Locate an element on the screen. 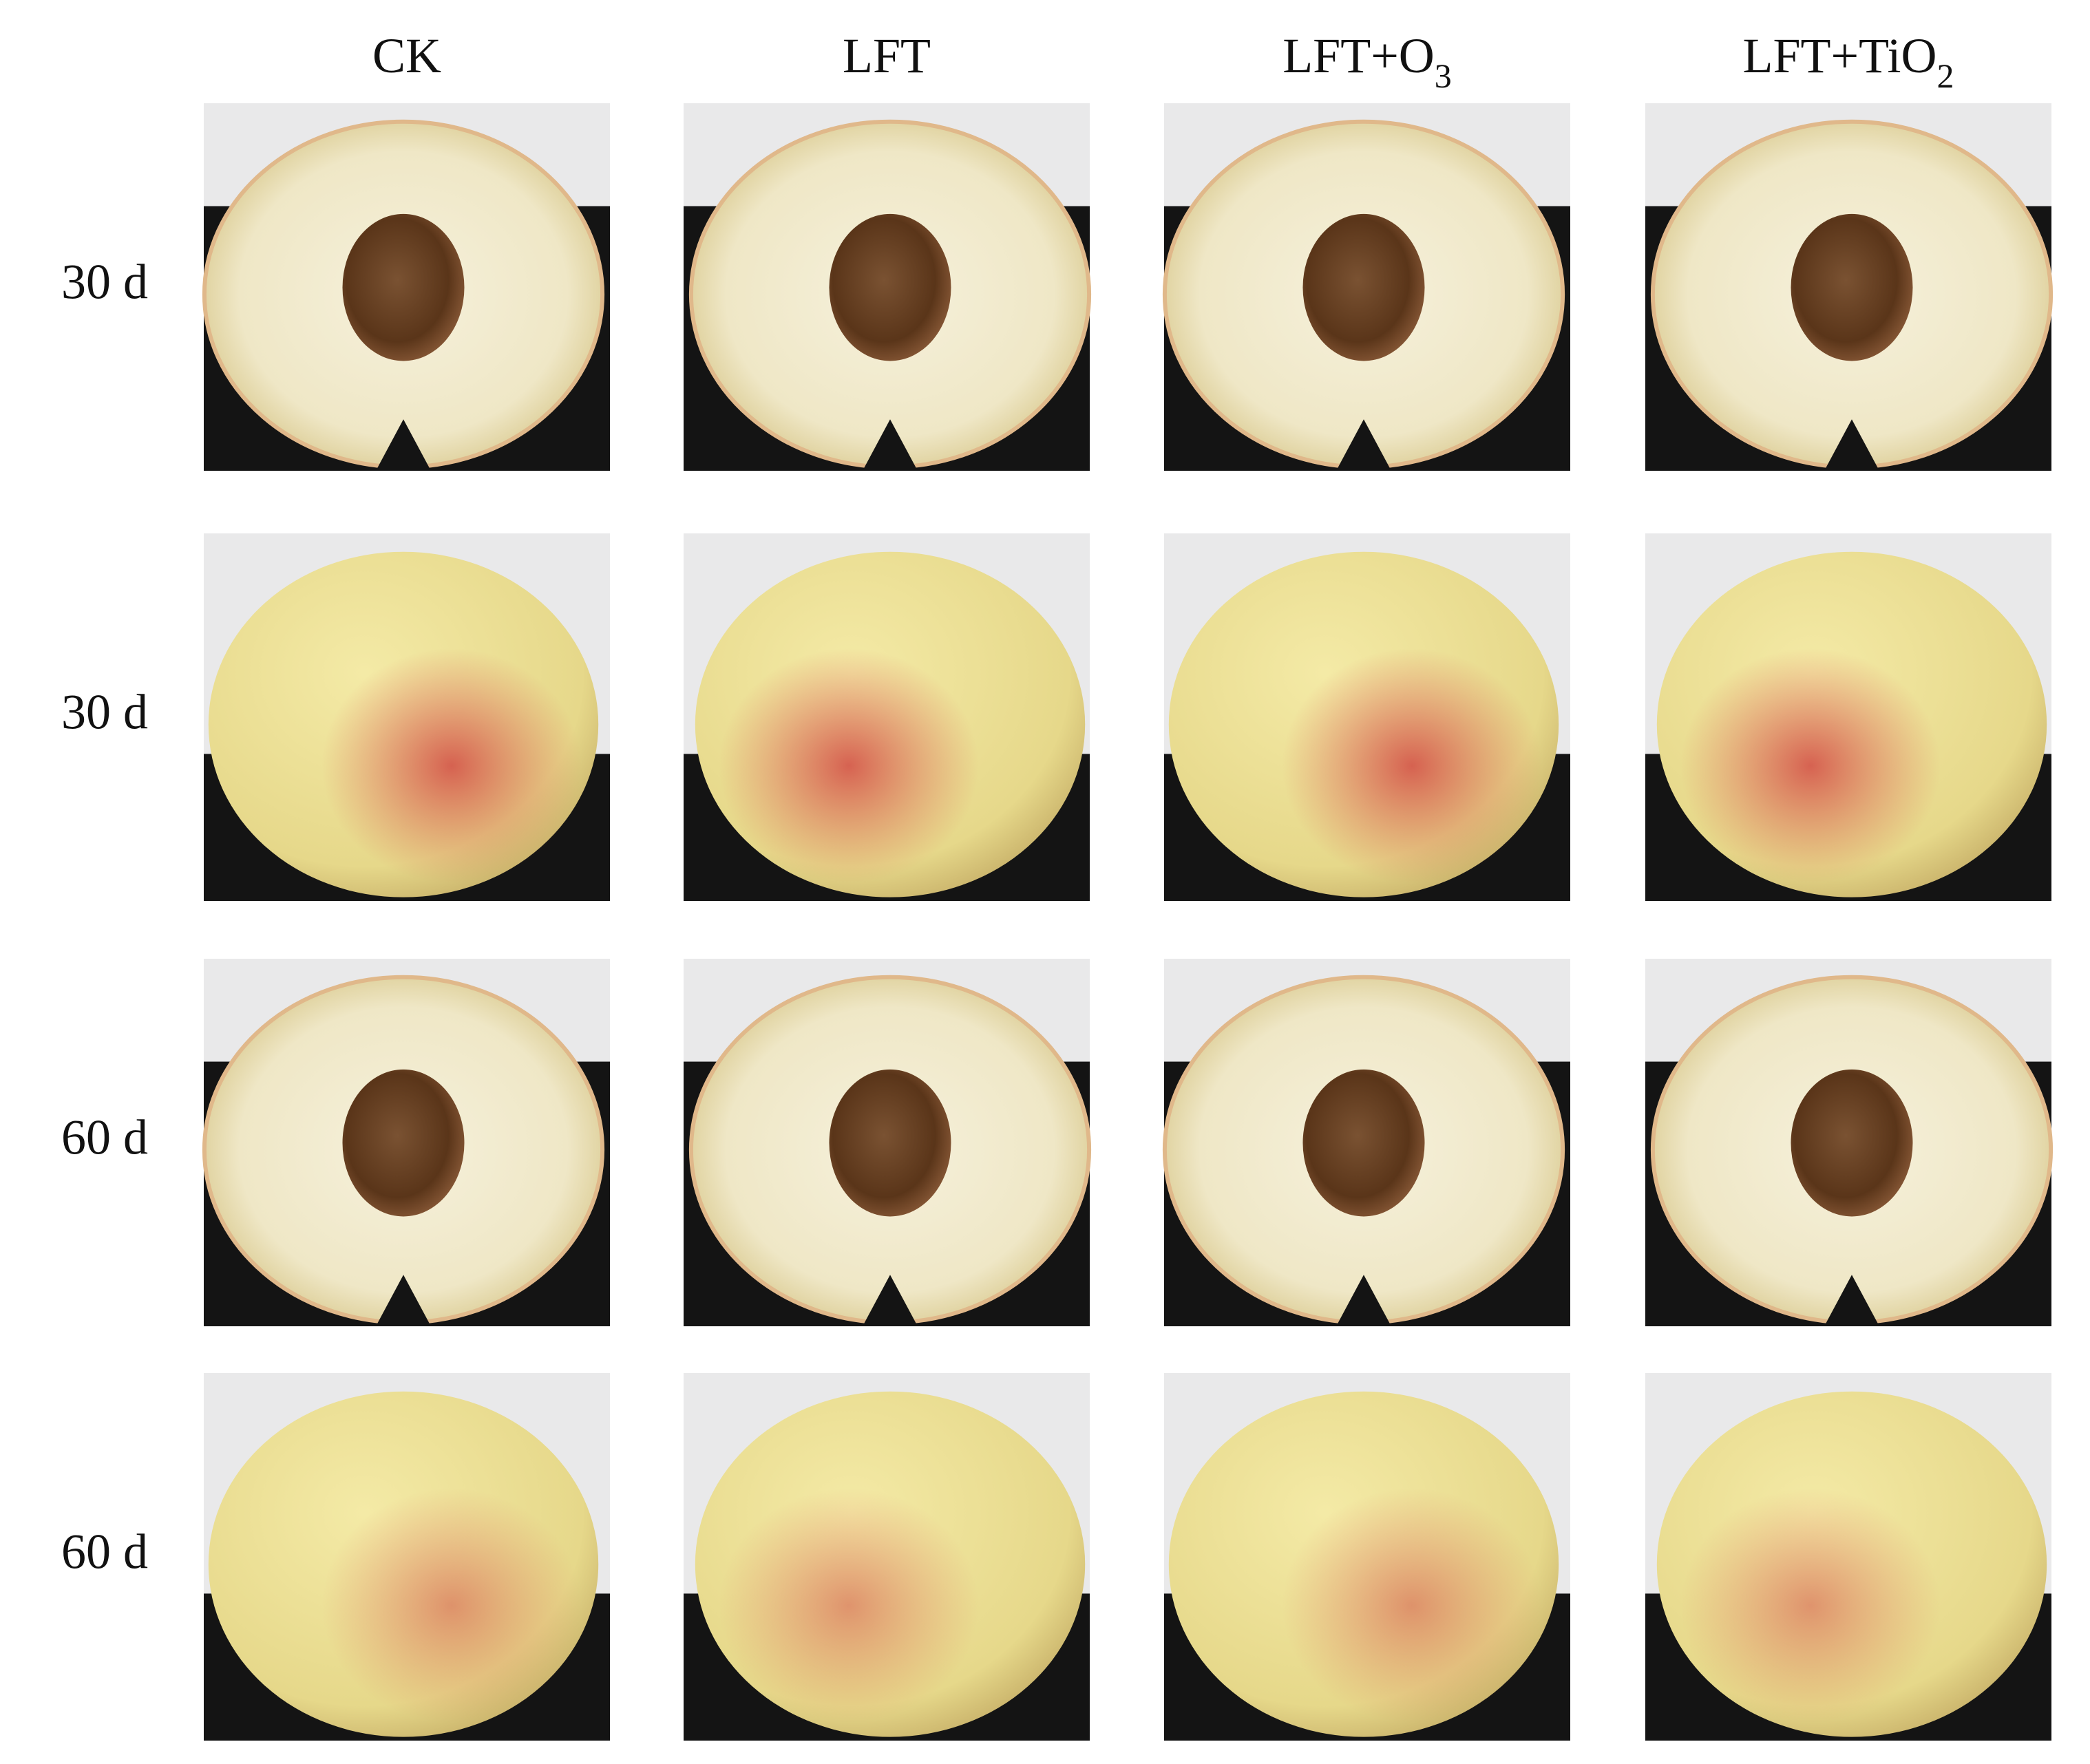 The width and height of the screenshot is (2090, 1764). header-text: LFT+O is located at coordinates (1358, 55).